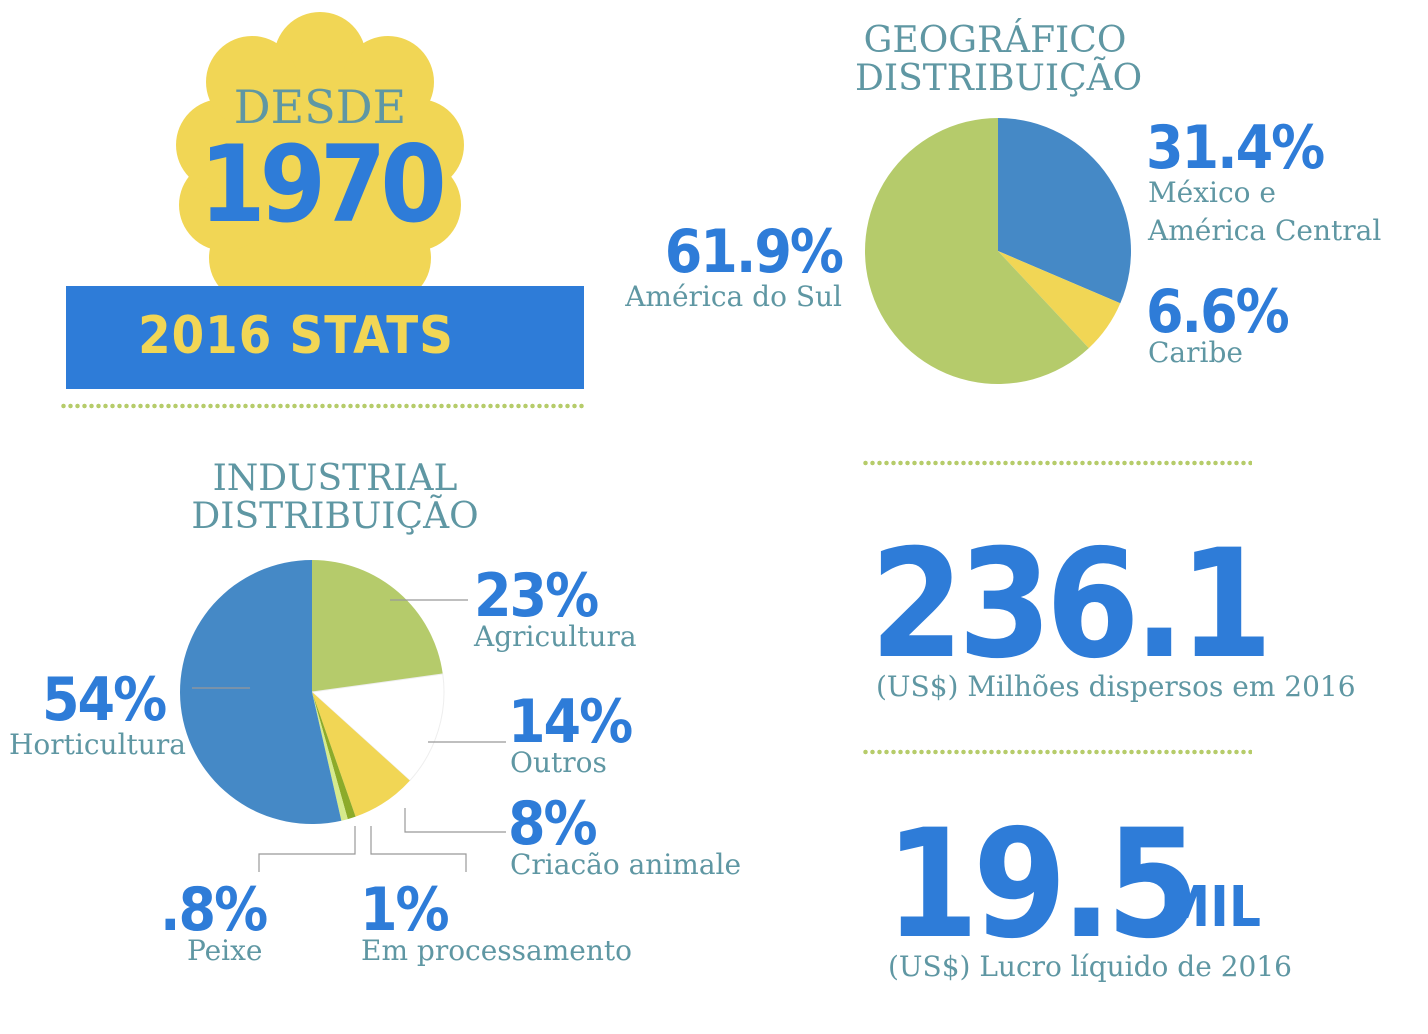 This screenshot has height=1034, width=1428. Describe the element at coordinates (733, 296) in the screenshot. I see `geo-label-sul: América do Sul` at that location.